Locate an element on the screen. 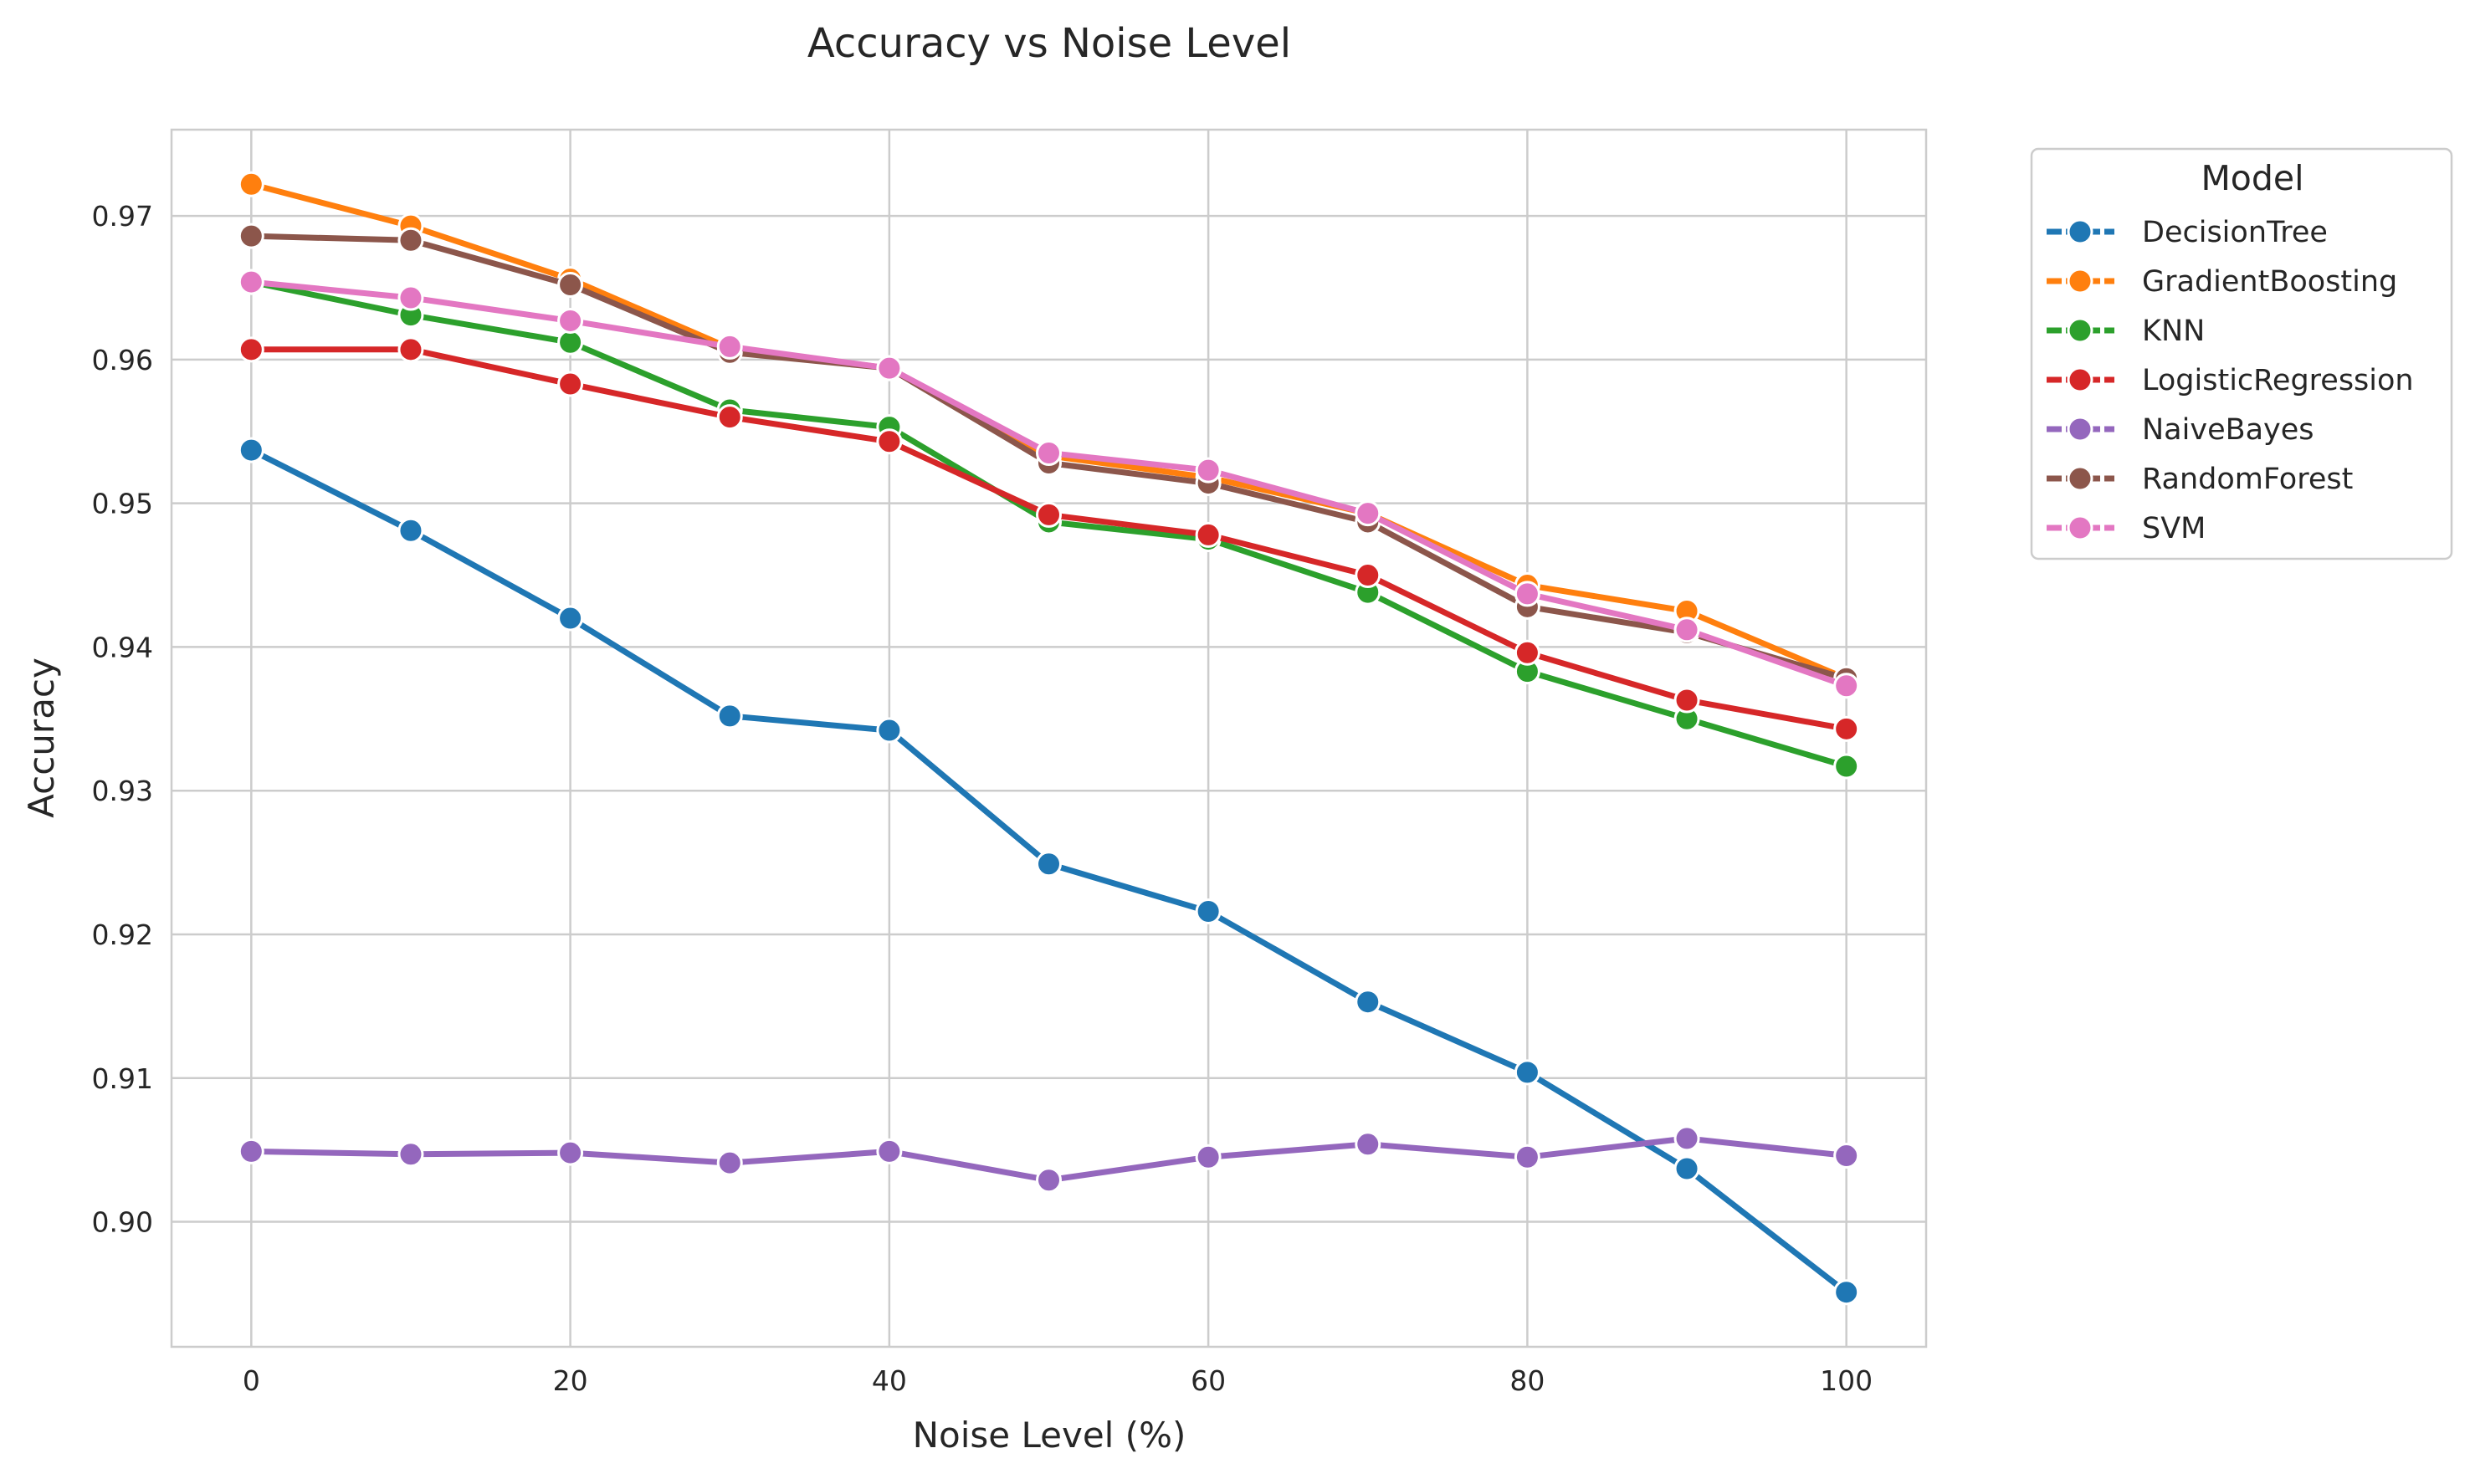 Image resolution: width=2475 pixels, height=1484 pixels. legend-label: RandomForest is located at coordinates (2247, 479).